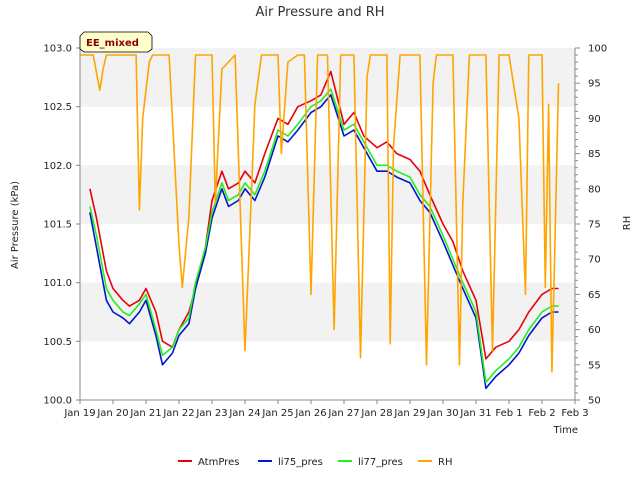 This screenshot has width=640, height=480. What do you see at coordinates (57, 166) in the screenshot?
I see `y-tick-label: 102.0` at bounding box center [57, 166].